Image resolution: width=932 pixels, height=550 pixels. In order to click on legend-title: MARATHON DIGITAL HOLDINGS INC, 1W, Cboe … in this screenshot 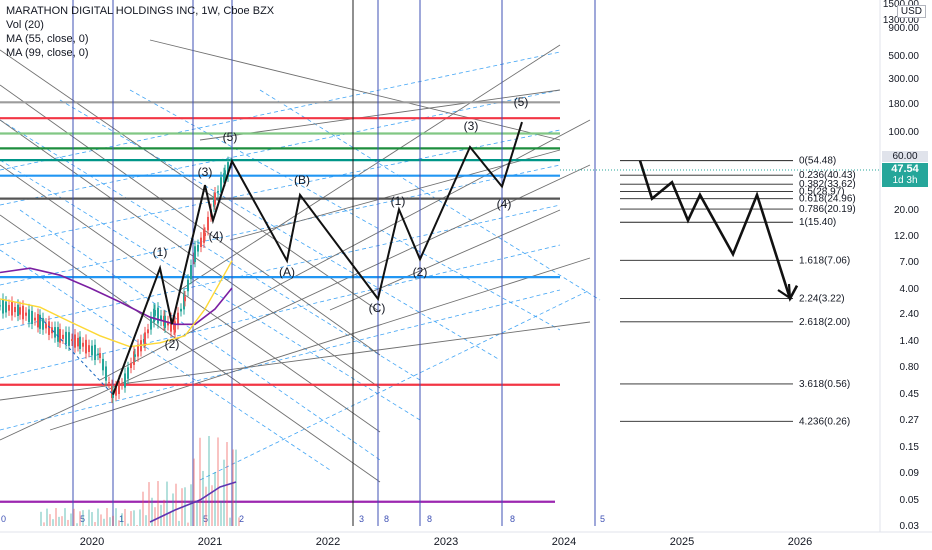, I will do `click(140, 11)`.